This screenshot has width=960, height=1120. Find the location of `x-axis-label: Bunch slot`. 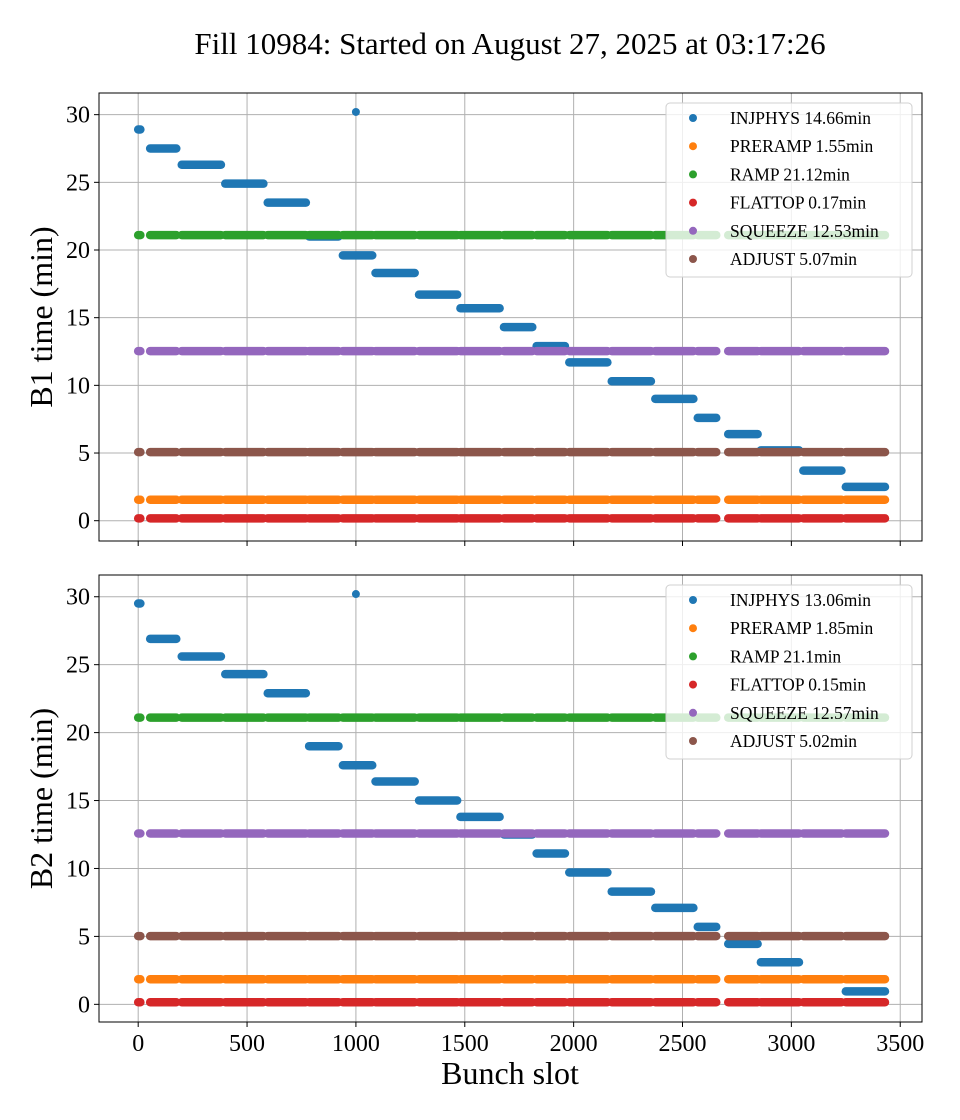

x-axis-label: Bunch slot is located at coordinates (510, 1073).